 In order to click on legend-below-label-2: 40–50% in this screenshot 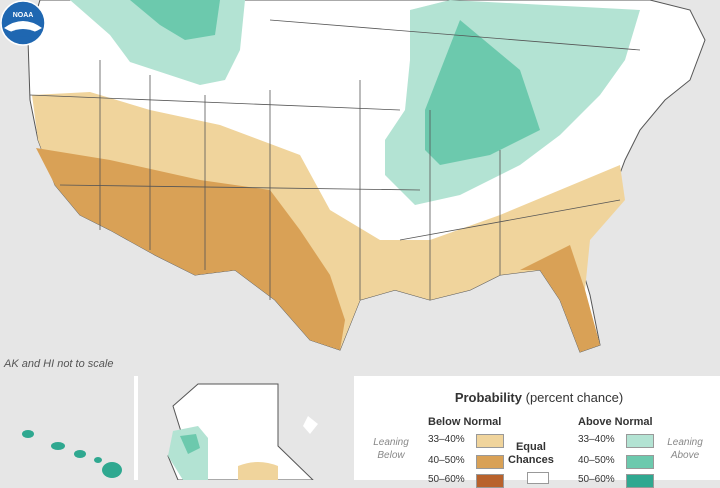, I will do `click(446, 460)`.